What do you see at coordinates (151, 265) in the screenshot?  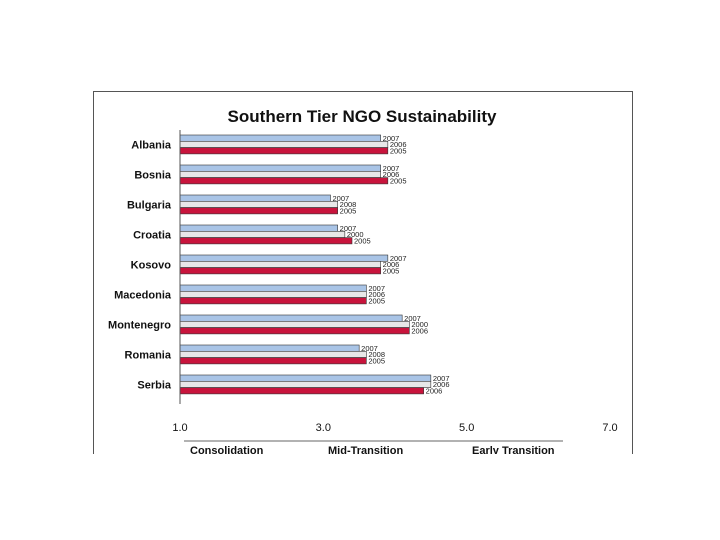 I see `category-label: Kosovo` at bounding box center [151, 265].